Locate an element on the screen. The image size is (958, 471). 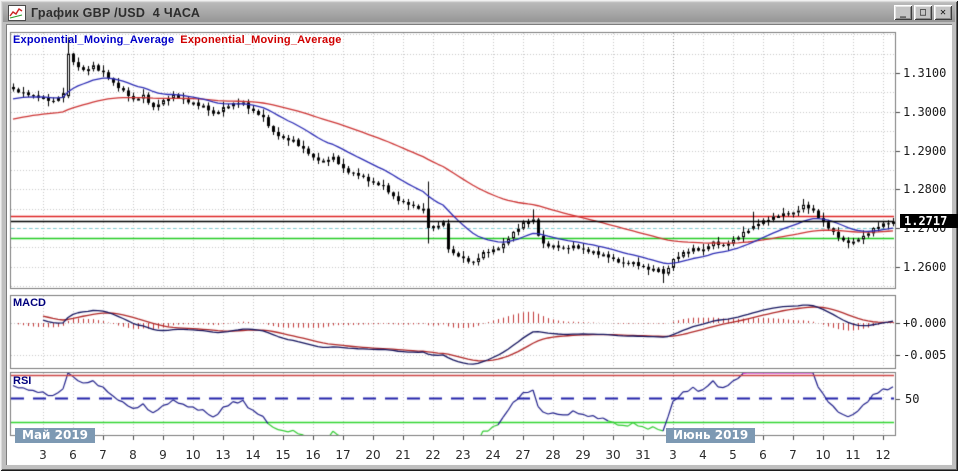
time-tick-label: 27 is located at coordinates (523, 455).